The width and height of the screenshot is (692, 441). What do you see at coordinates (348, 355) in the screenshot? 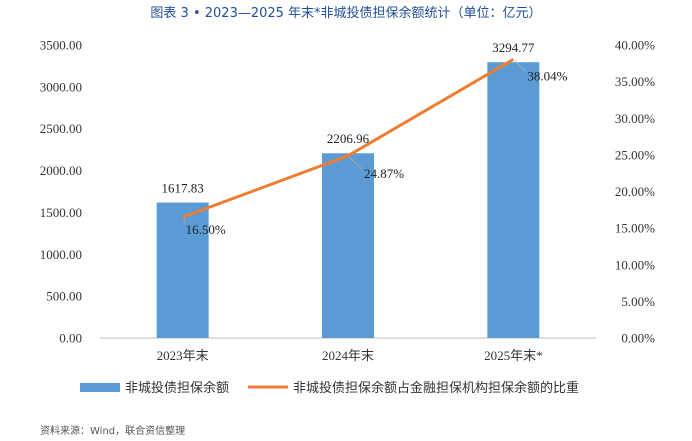
I see `x-tick-label: 2024年末` at bounding box center [348, 355].